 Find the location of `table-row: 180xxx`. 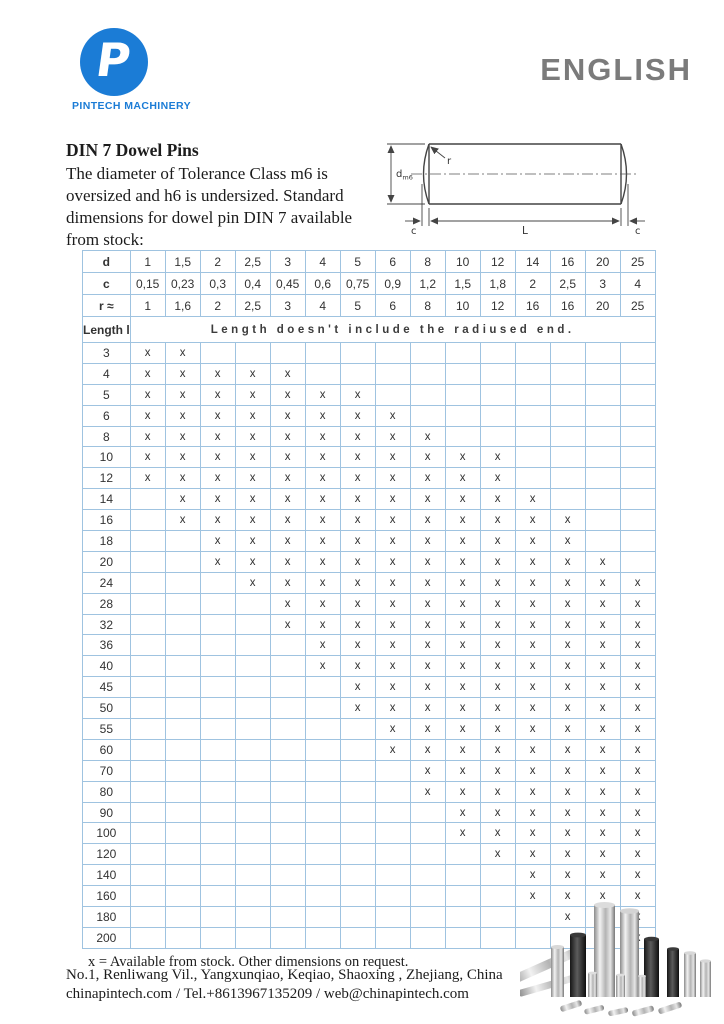

table-row: 180xxx is located at coordinates (369, 917).